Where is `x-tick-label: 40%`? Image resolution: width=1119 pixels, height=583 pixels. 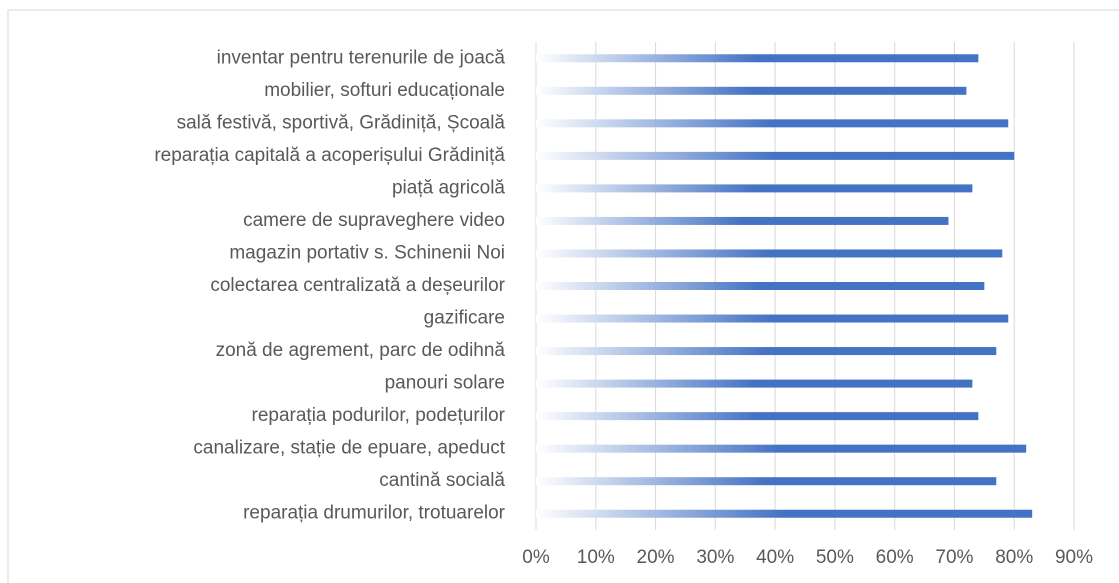
x-tick-label: 40% is located at coordinates (775, 557).